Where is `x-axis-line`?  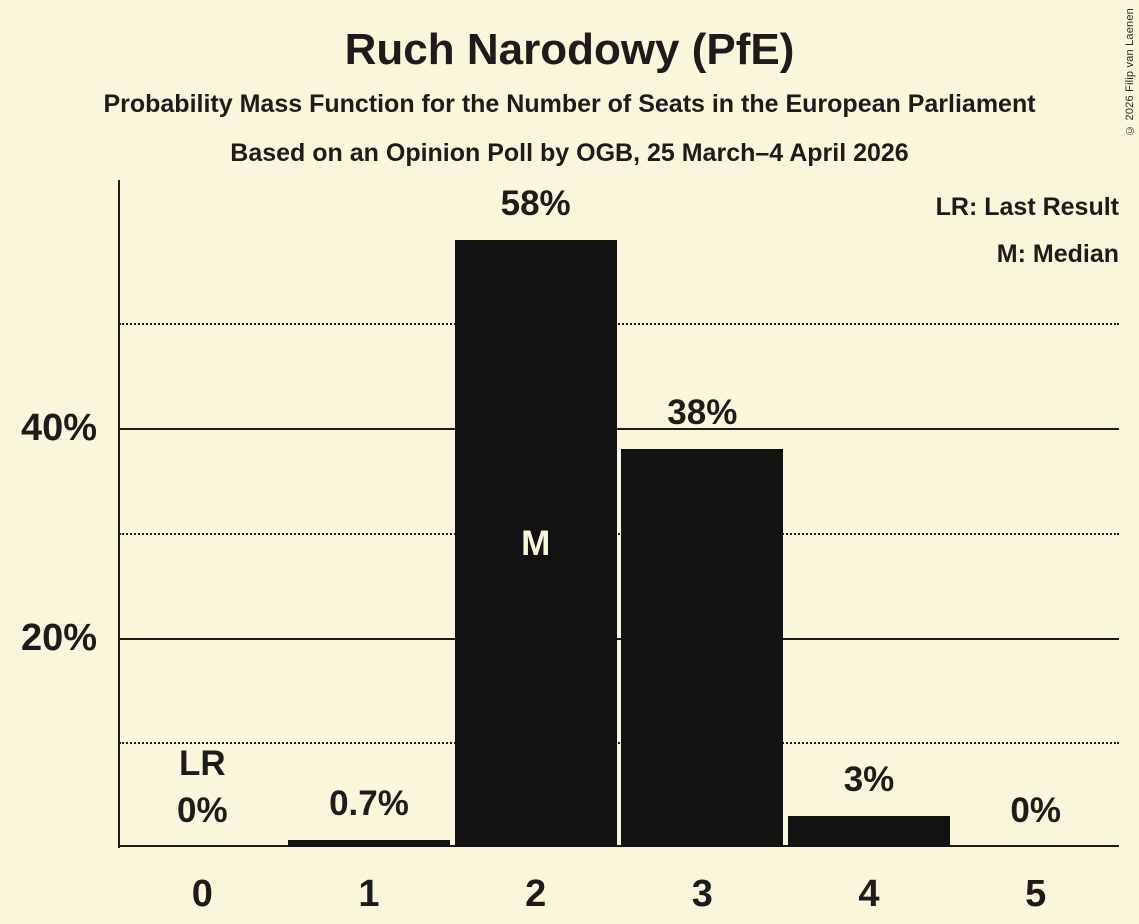
x-axis-line is located at coordinates (619, 846).